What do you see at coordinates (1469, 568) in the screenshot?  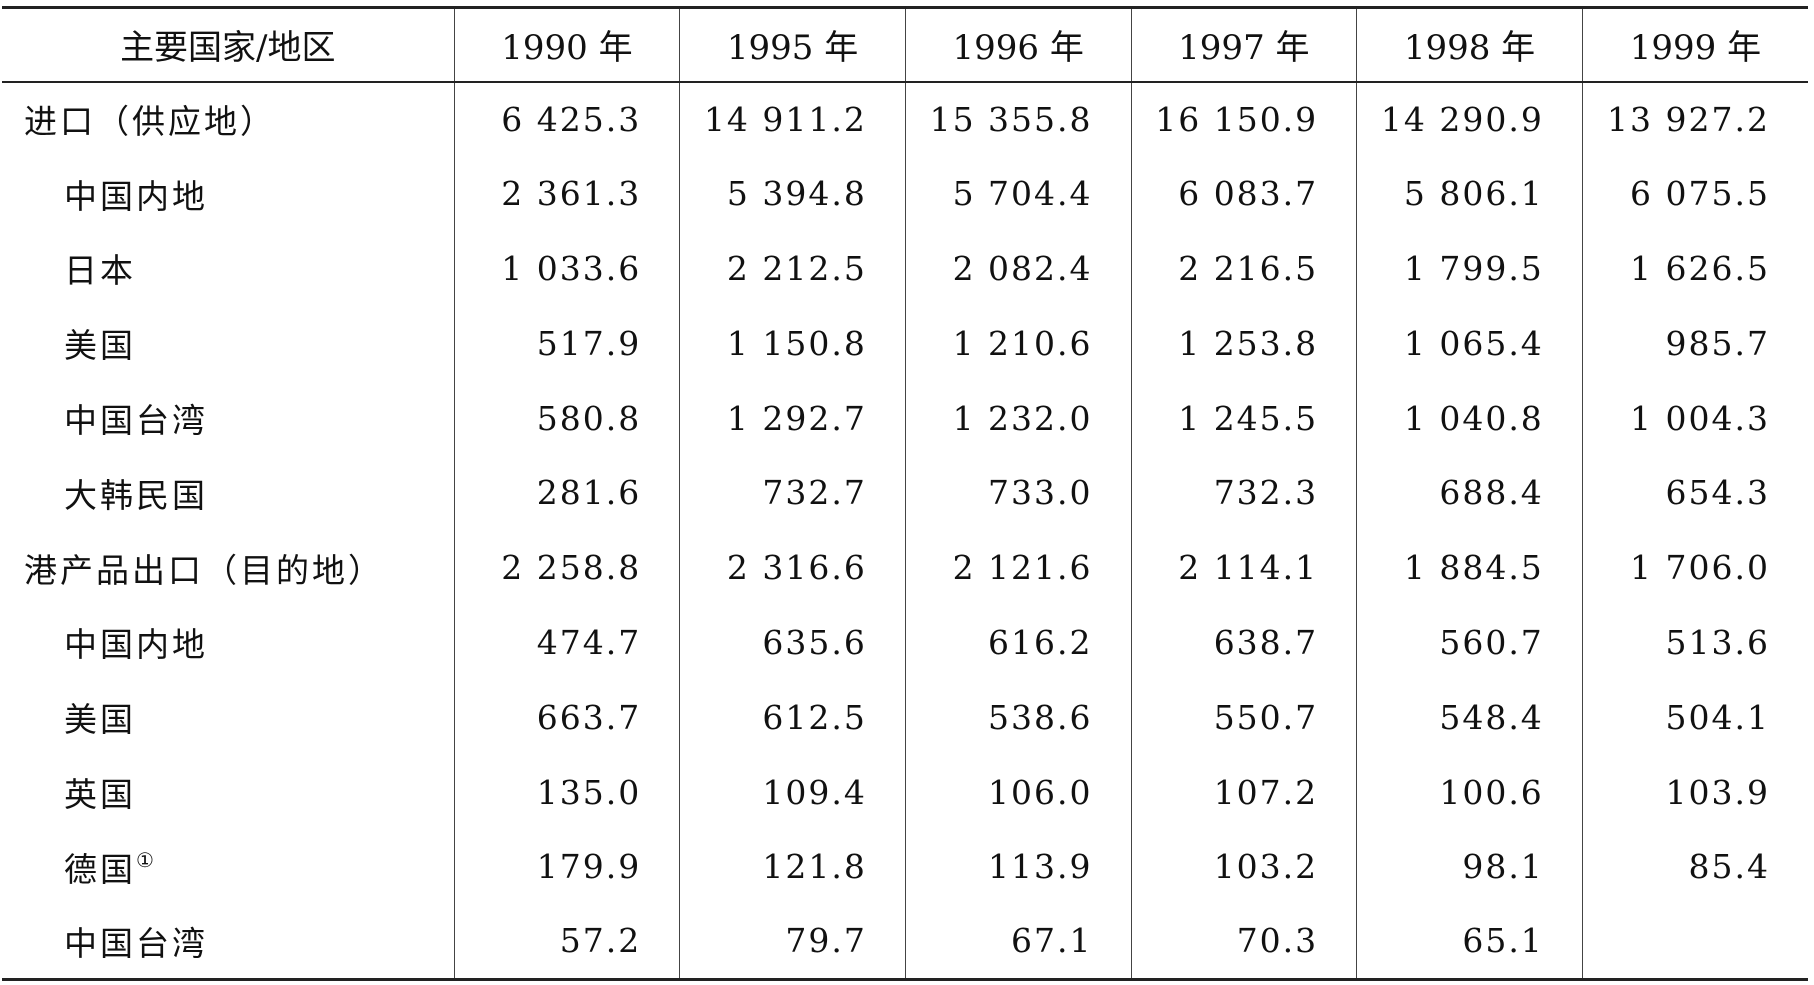 I see `value-cell: 1 884.5` at bounding box center [1469, 568].